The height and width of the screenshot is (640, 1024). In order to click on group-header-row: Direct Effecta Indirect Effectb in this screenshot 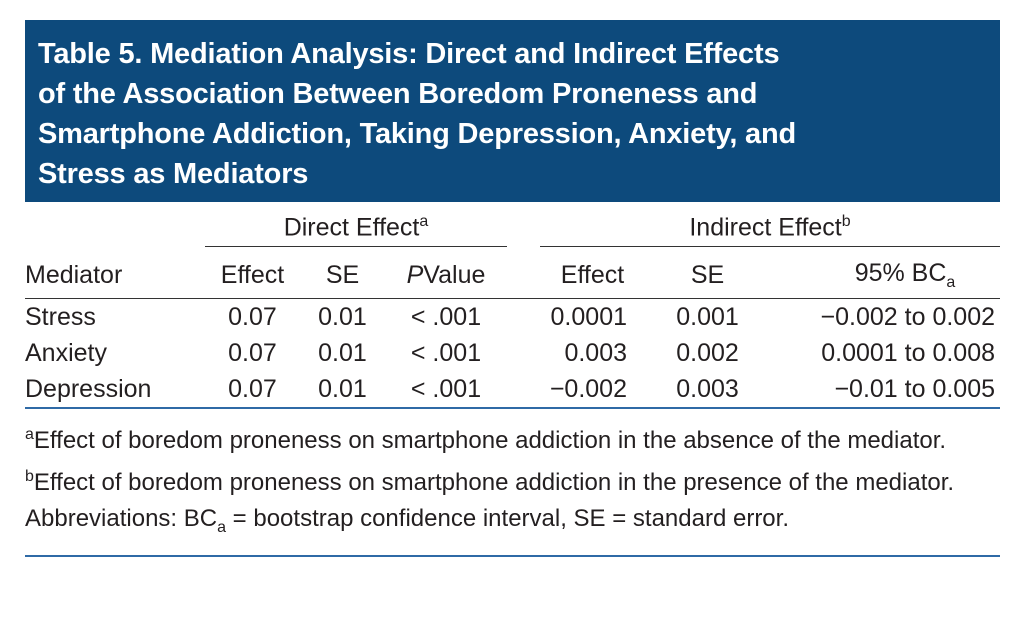, I will do `click(513, 230)`.